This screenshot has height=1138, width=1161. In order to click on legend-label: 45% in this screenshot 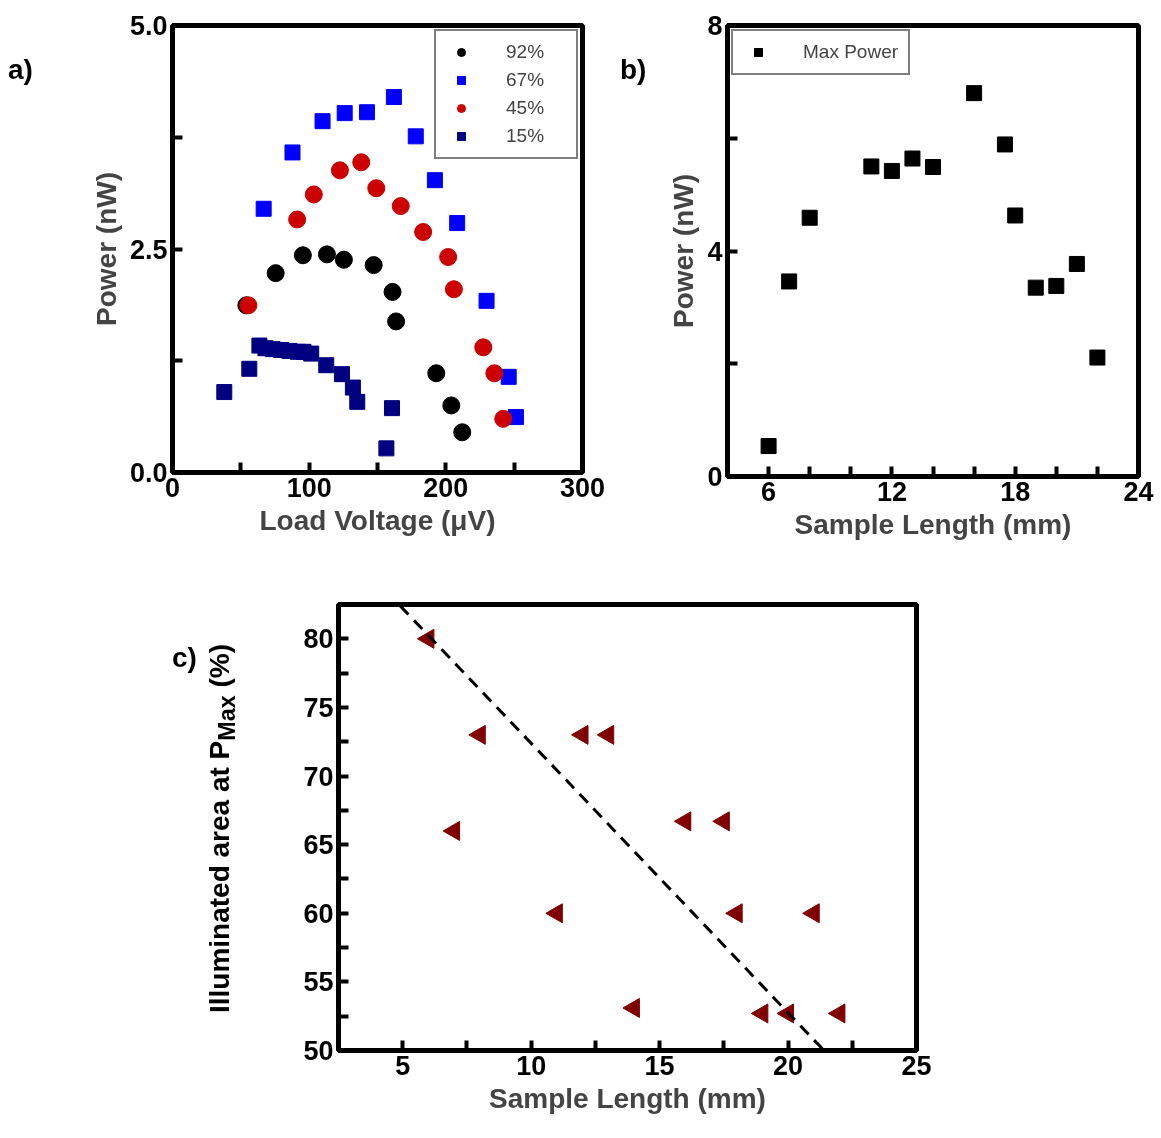, I will do `click(526, 108)`.